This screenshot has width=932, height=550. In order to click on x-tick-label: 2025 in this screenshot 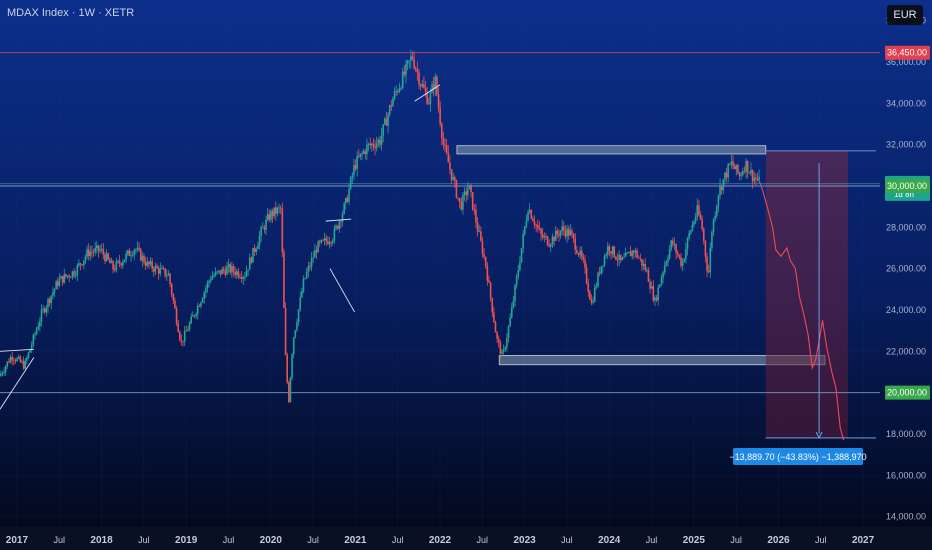, I will do `click(694, 540)`.